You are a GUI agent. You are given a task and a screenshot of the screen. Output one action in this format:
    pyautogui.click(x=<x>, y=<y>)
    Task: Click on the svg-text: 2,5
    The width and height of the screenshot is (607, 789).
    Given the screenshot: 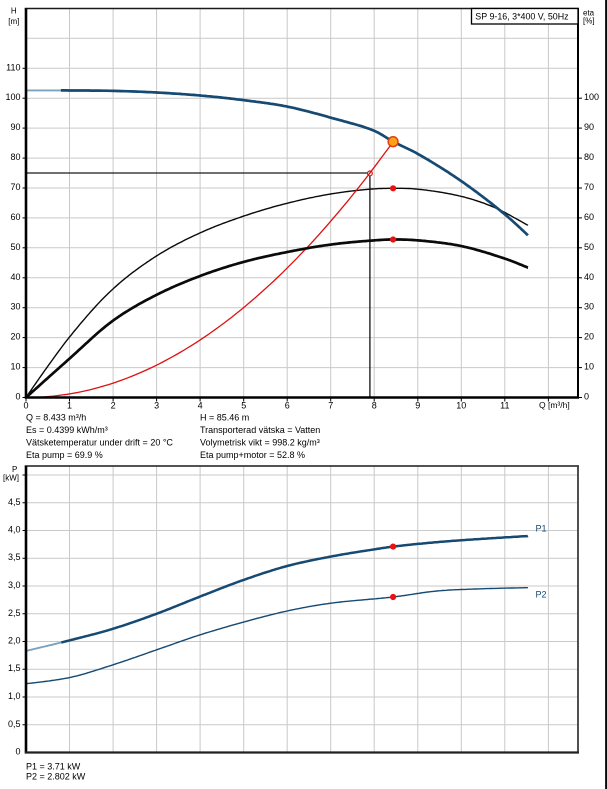 What is the action you would take?
    pyautogui.click(x=14, y=613)
    